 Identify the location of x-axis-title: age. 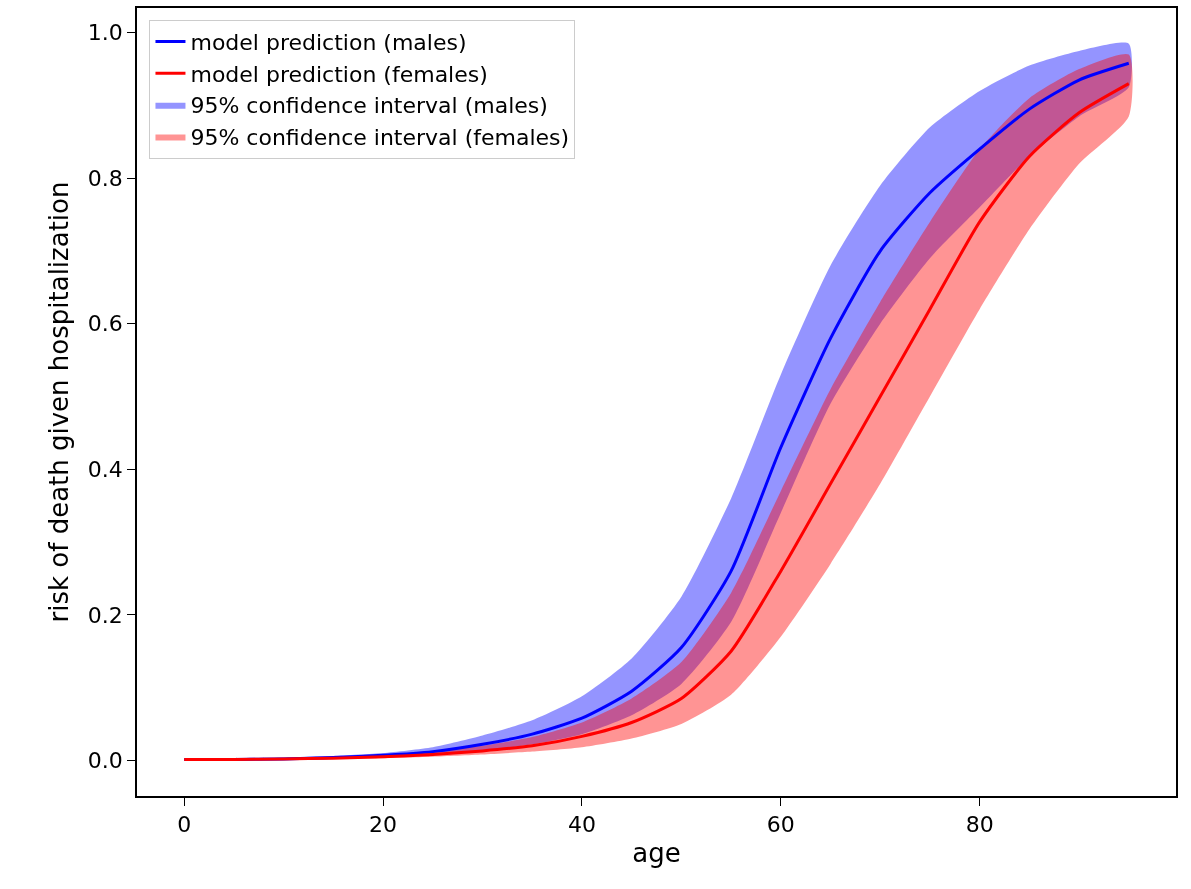
(656, 853).